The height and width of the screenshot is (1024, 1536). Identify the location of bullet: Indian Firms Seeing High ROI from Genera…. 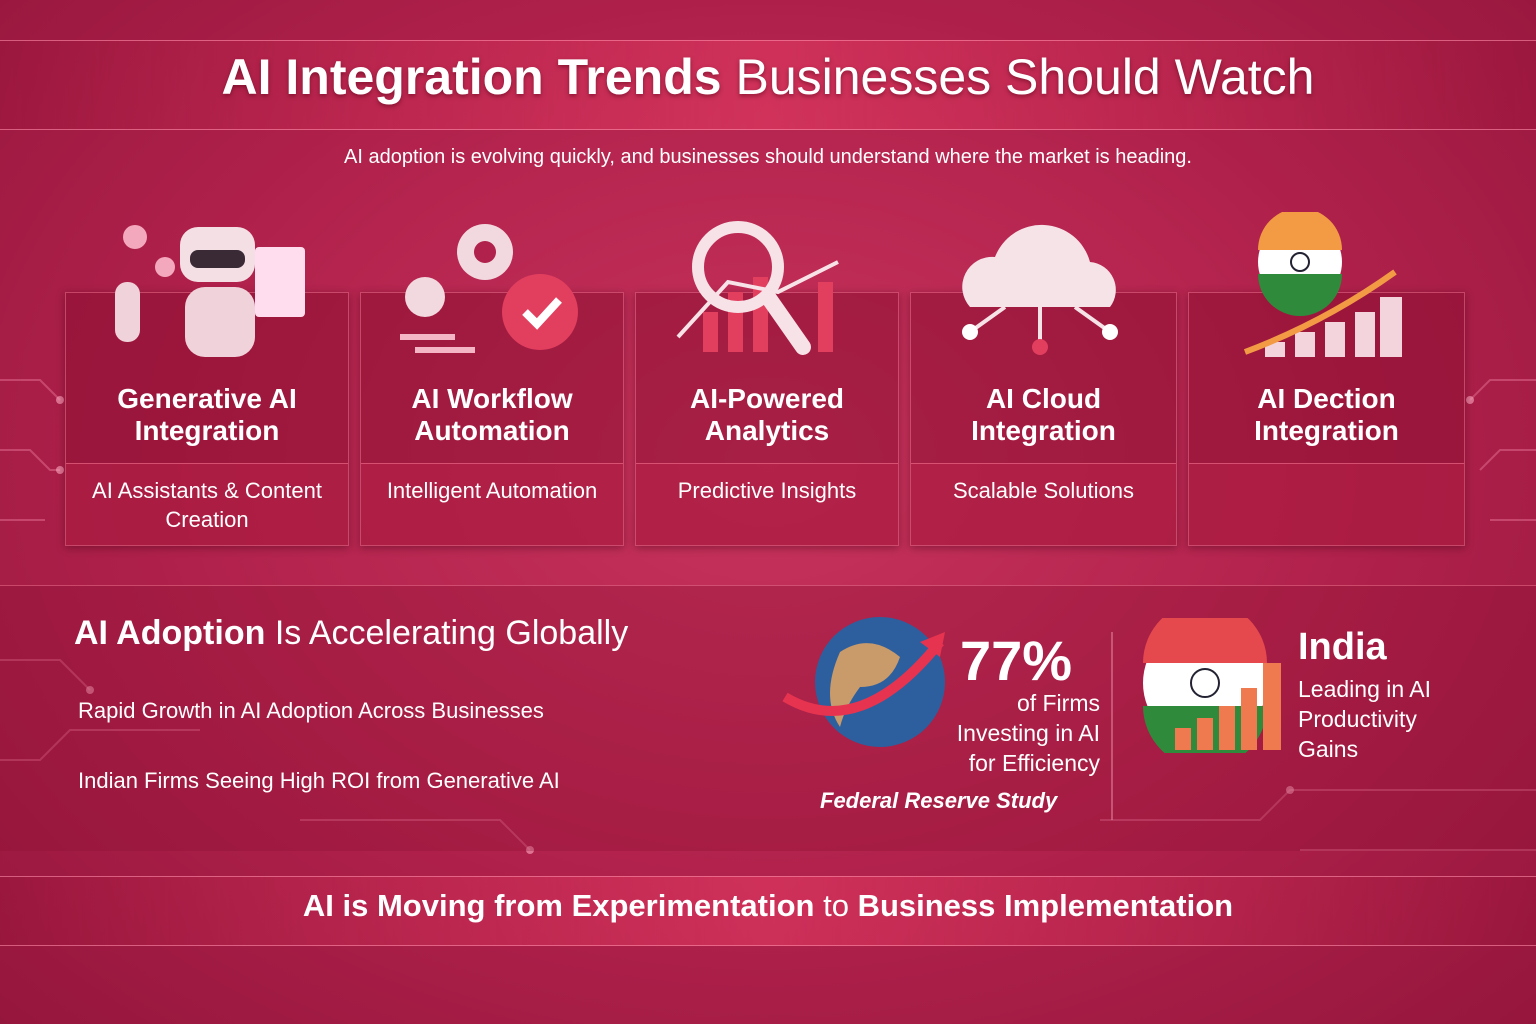
(319, 780).